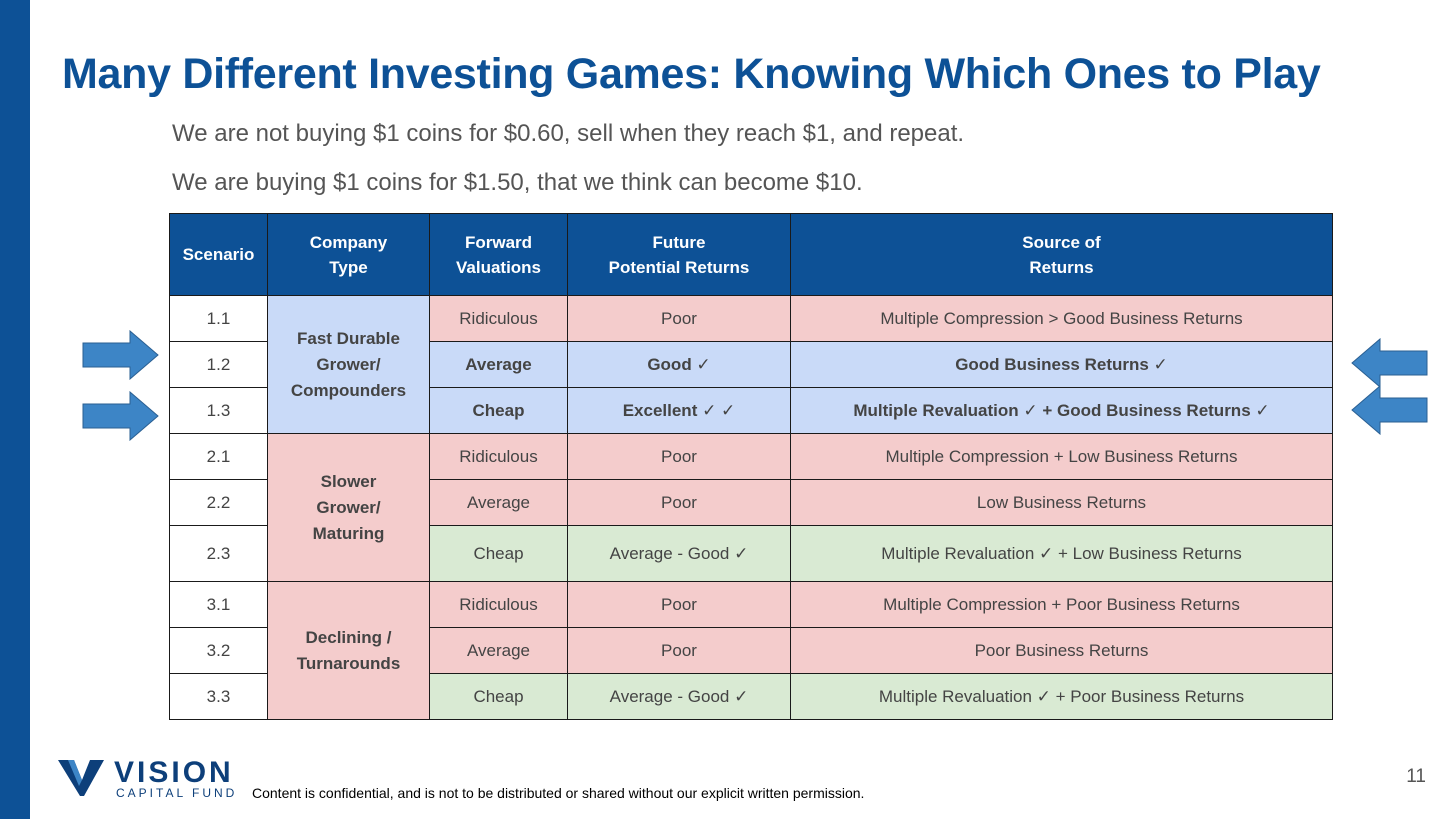 This screenshot has height=819, width=1456. Describe the element at coordinates (174, 772) in the screenshot. I see `logo-wordmark: VISION` at that location.